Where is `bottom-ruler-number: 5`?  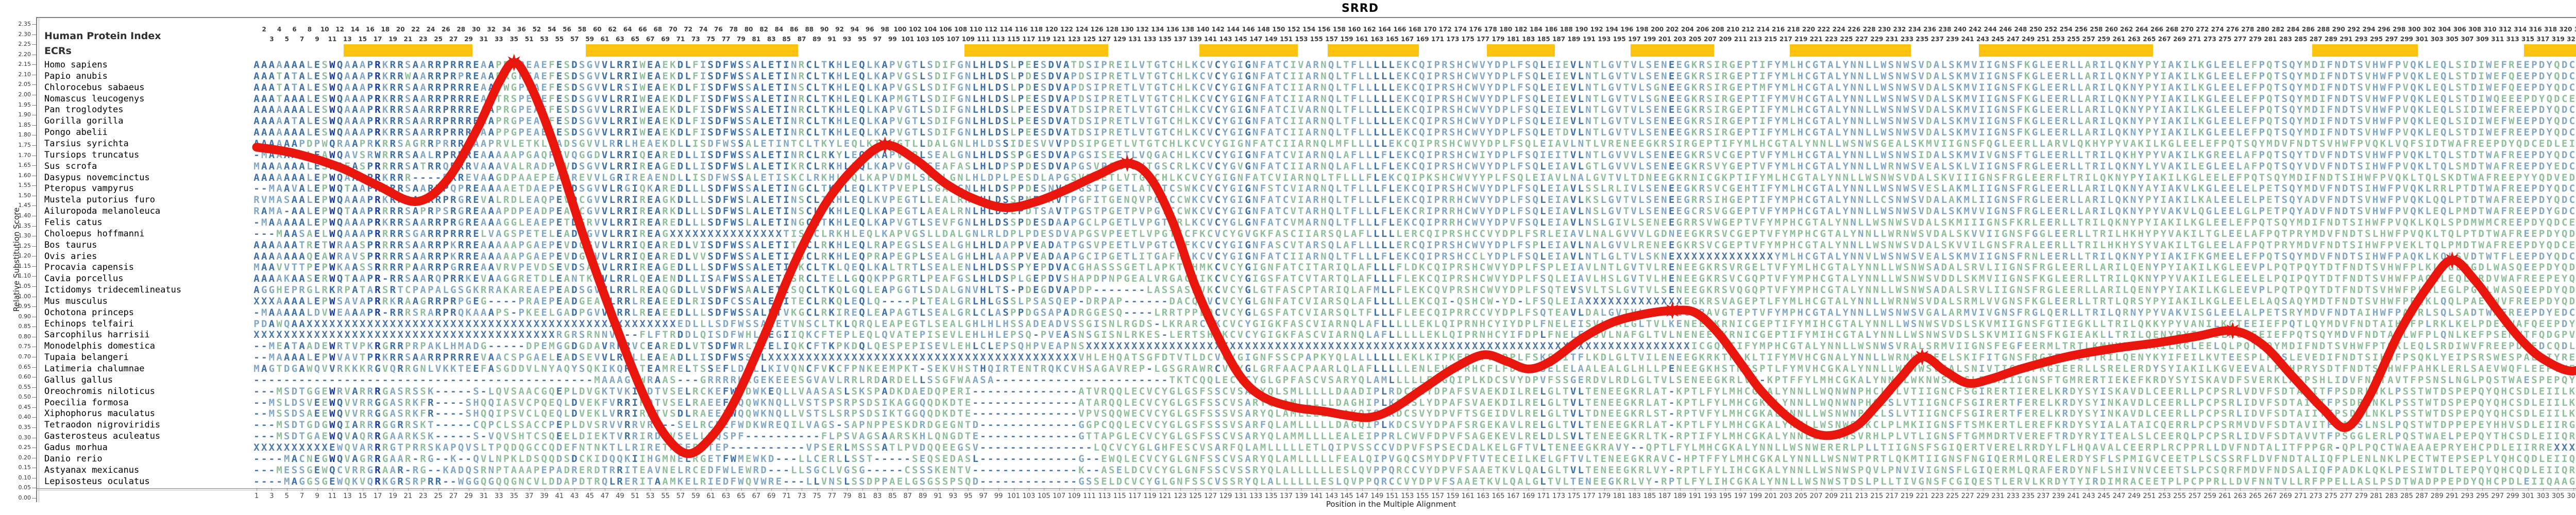
bottom-ruler-number: 5 is located at coordinates (286, 496).